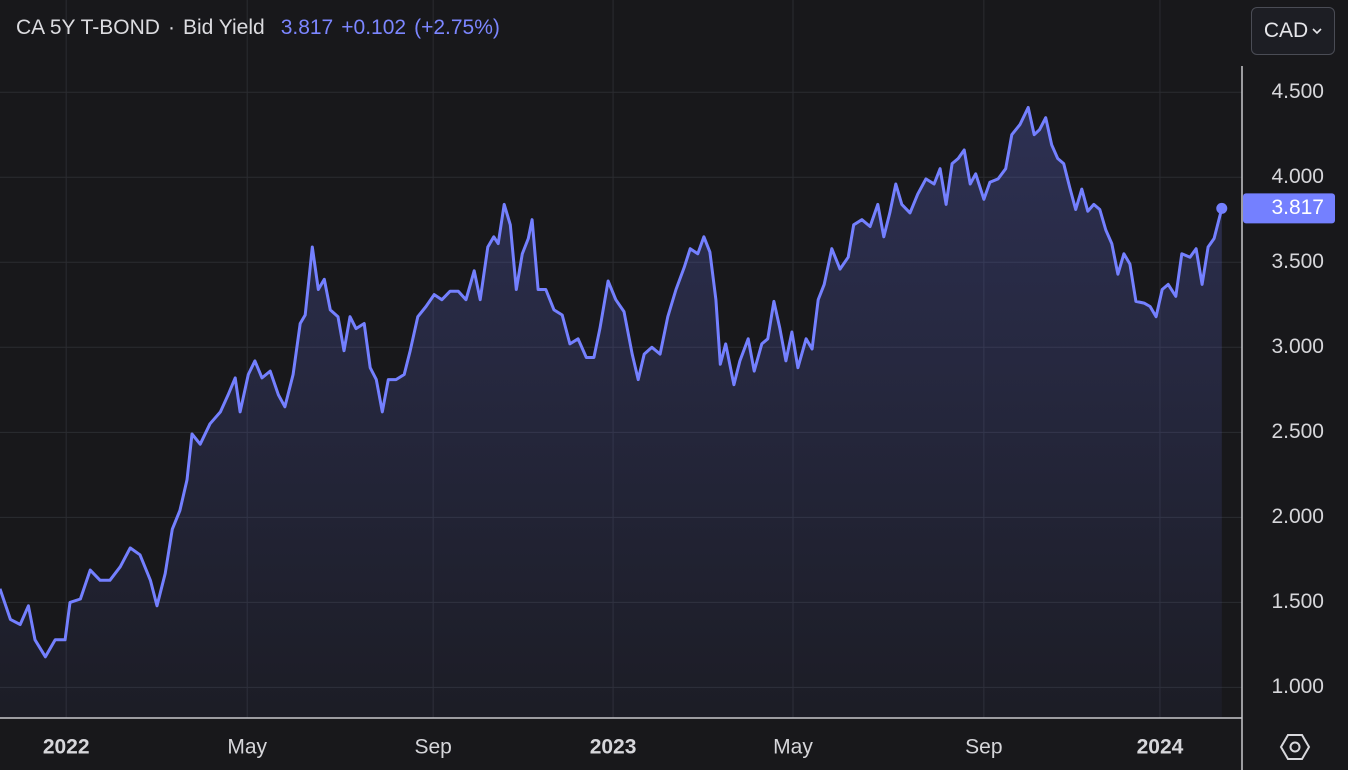 This screenshot has height=770, width=1348. Describe the element at coordinates (1297, 346) in the screenshot. I see `y-tick-label: 3.000` at that location.